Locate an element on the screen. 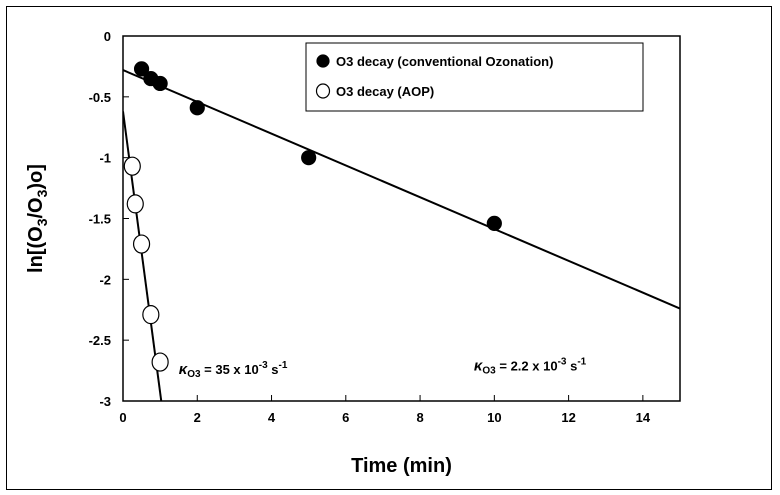 The image size is (780, 495). x-tick-label: 4 is located at coordinates (272, 417).